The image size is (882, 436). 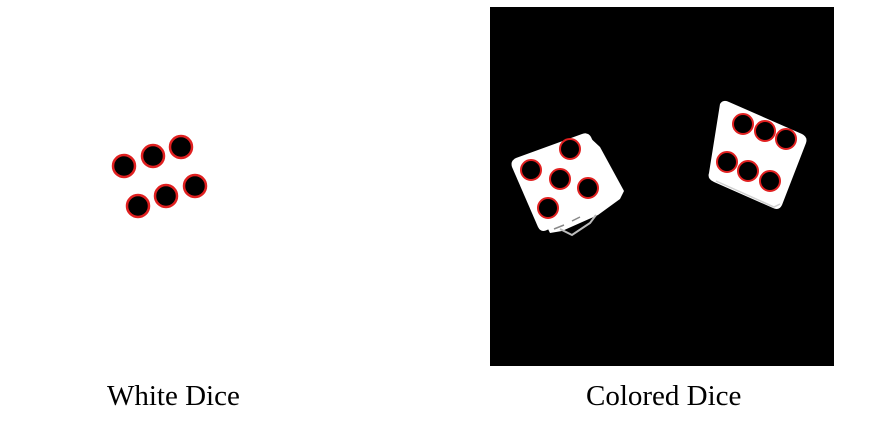 I want to click on colored-dice-caption: Colored Dice, so click(x=664, y=396).